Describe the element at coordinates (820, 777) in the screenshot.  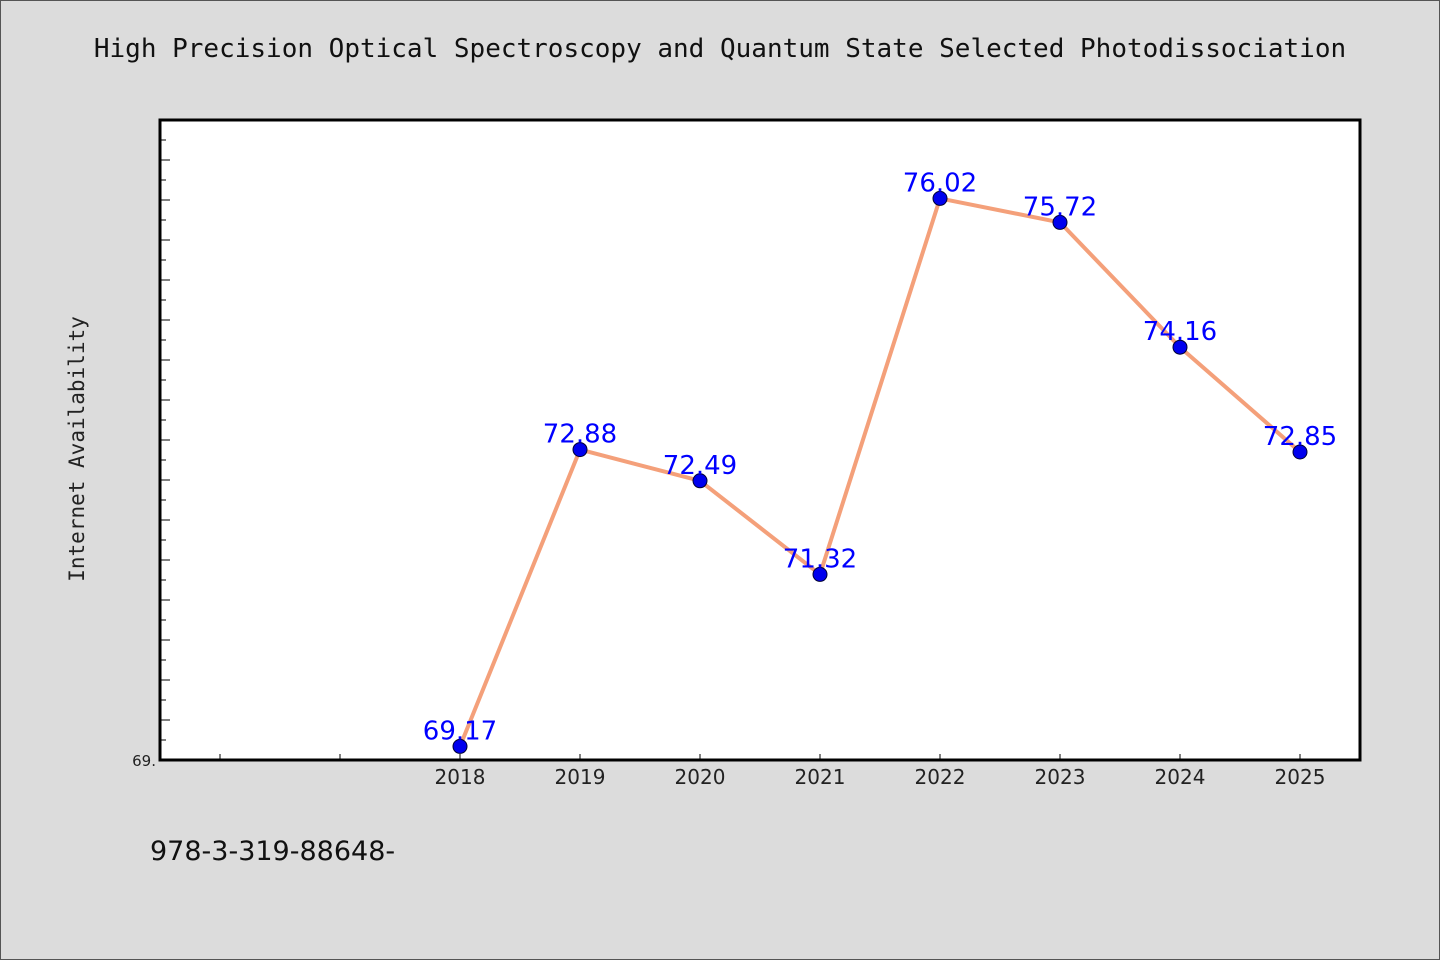
I see `x-tick-label: 2021` at that location.